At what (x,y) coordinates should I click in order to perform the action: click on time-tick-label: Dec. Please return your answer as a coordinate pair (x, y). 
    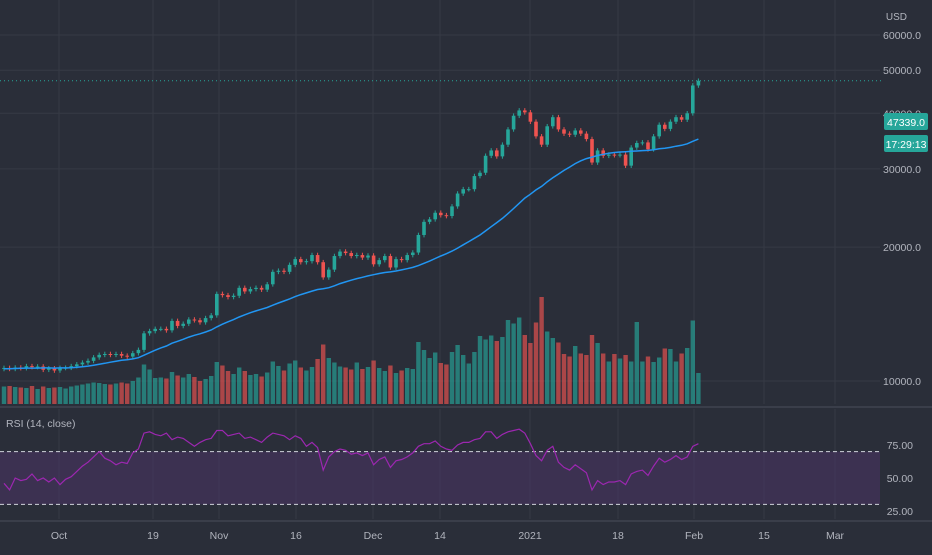
    Looking at the image, I should click on (373, 536).